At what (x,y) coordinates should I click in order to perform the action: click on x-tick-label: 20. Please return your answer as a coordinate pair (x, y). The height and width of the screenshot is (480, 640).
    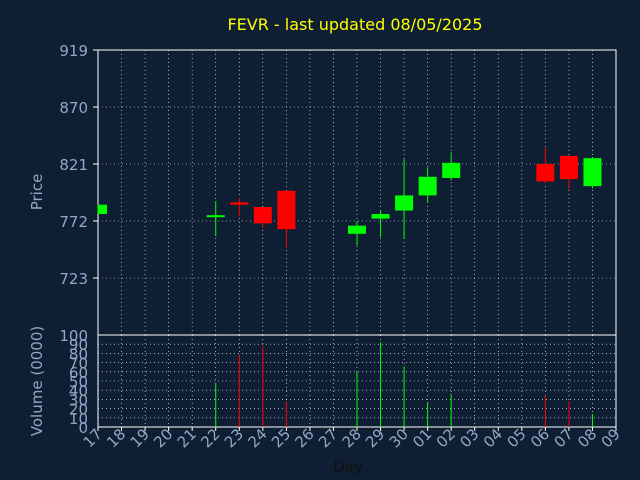
    Looking at the image, I should click on (163, 438).